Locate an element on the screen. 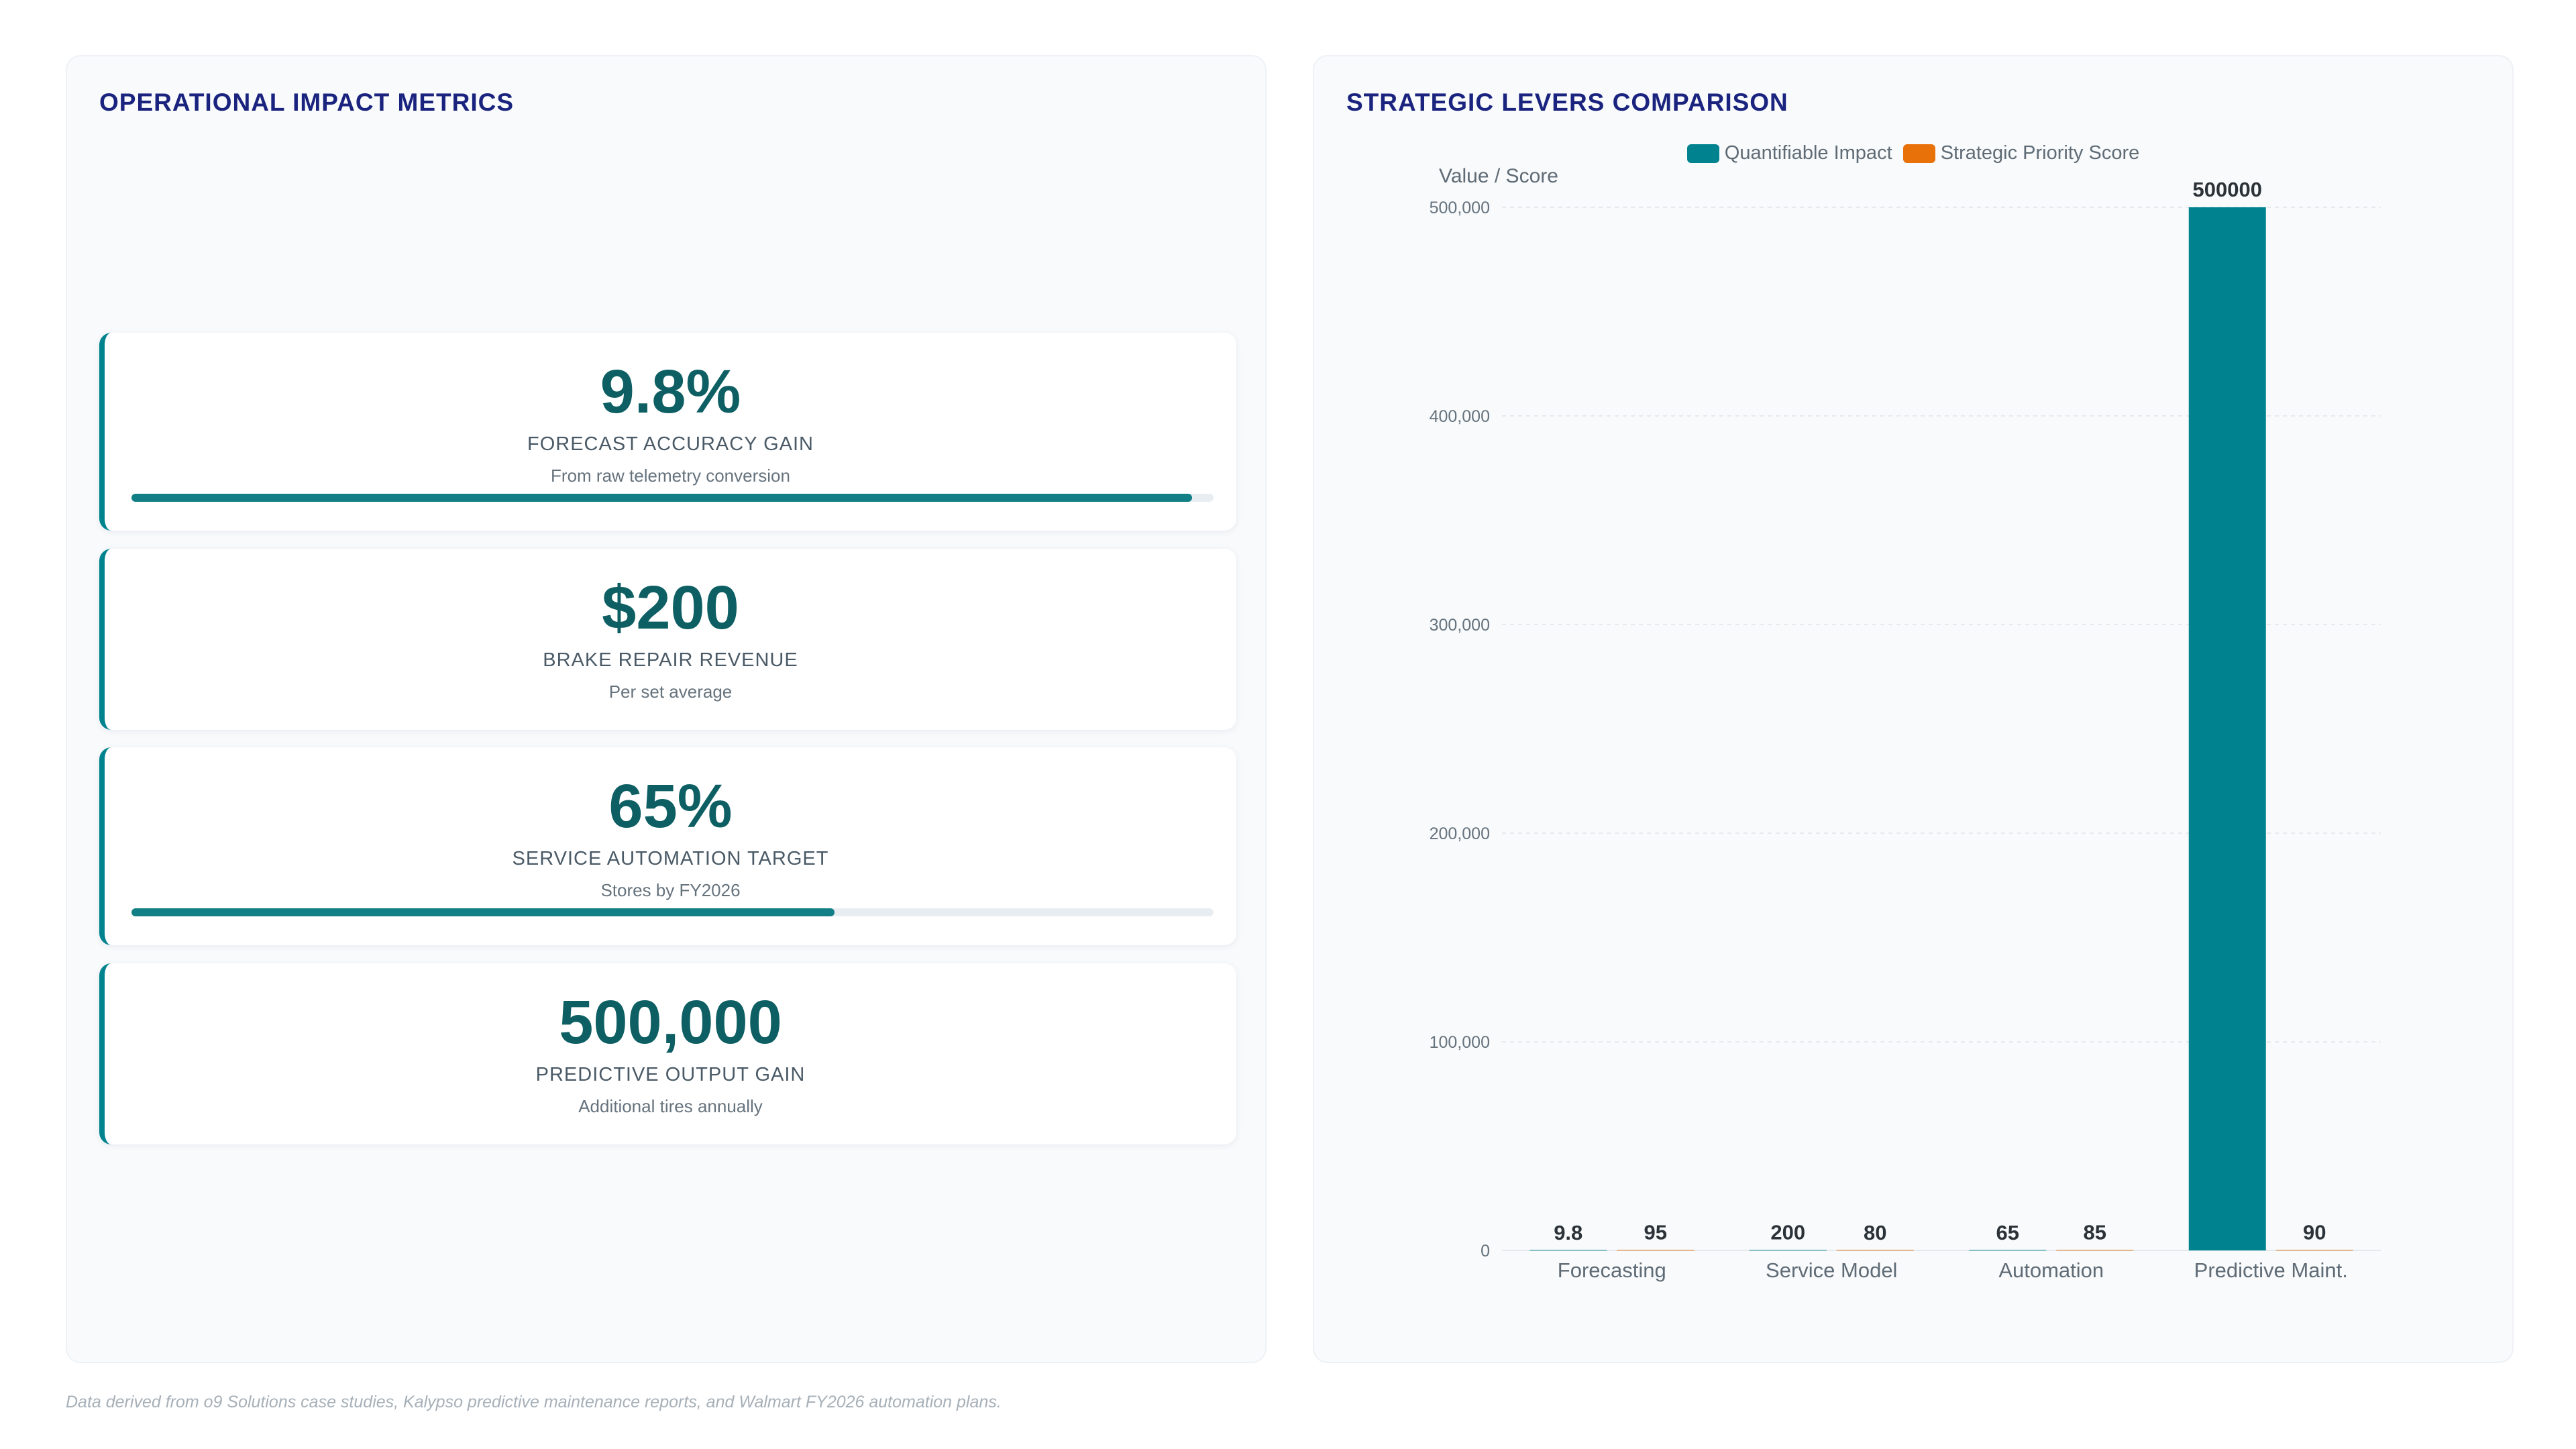 This screenshot has width=2576, height=1449. legend-label: Strategic Priority Score is located at coordinates (2040, 153).